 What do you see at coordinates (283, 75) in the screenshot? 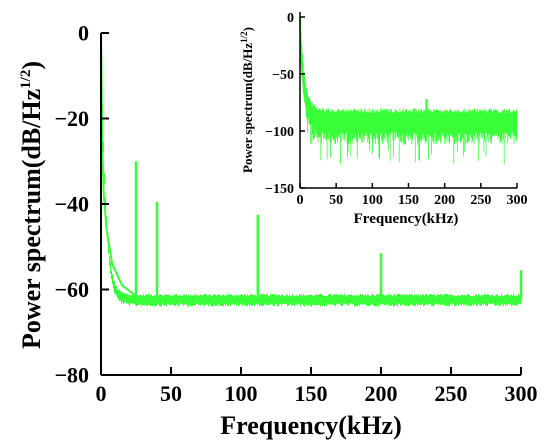
I see `y-tick-label-1-1: −50` at bounding box center [283, 75].